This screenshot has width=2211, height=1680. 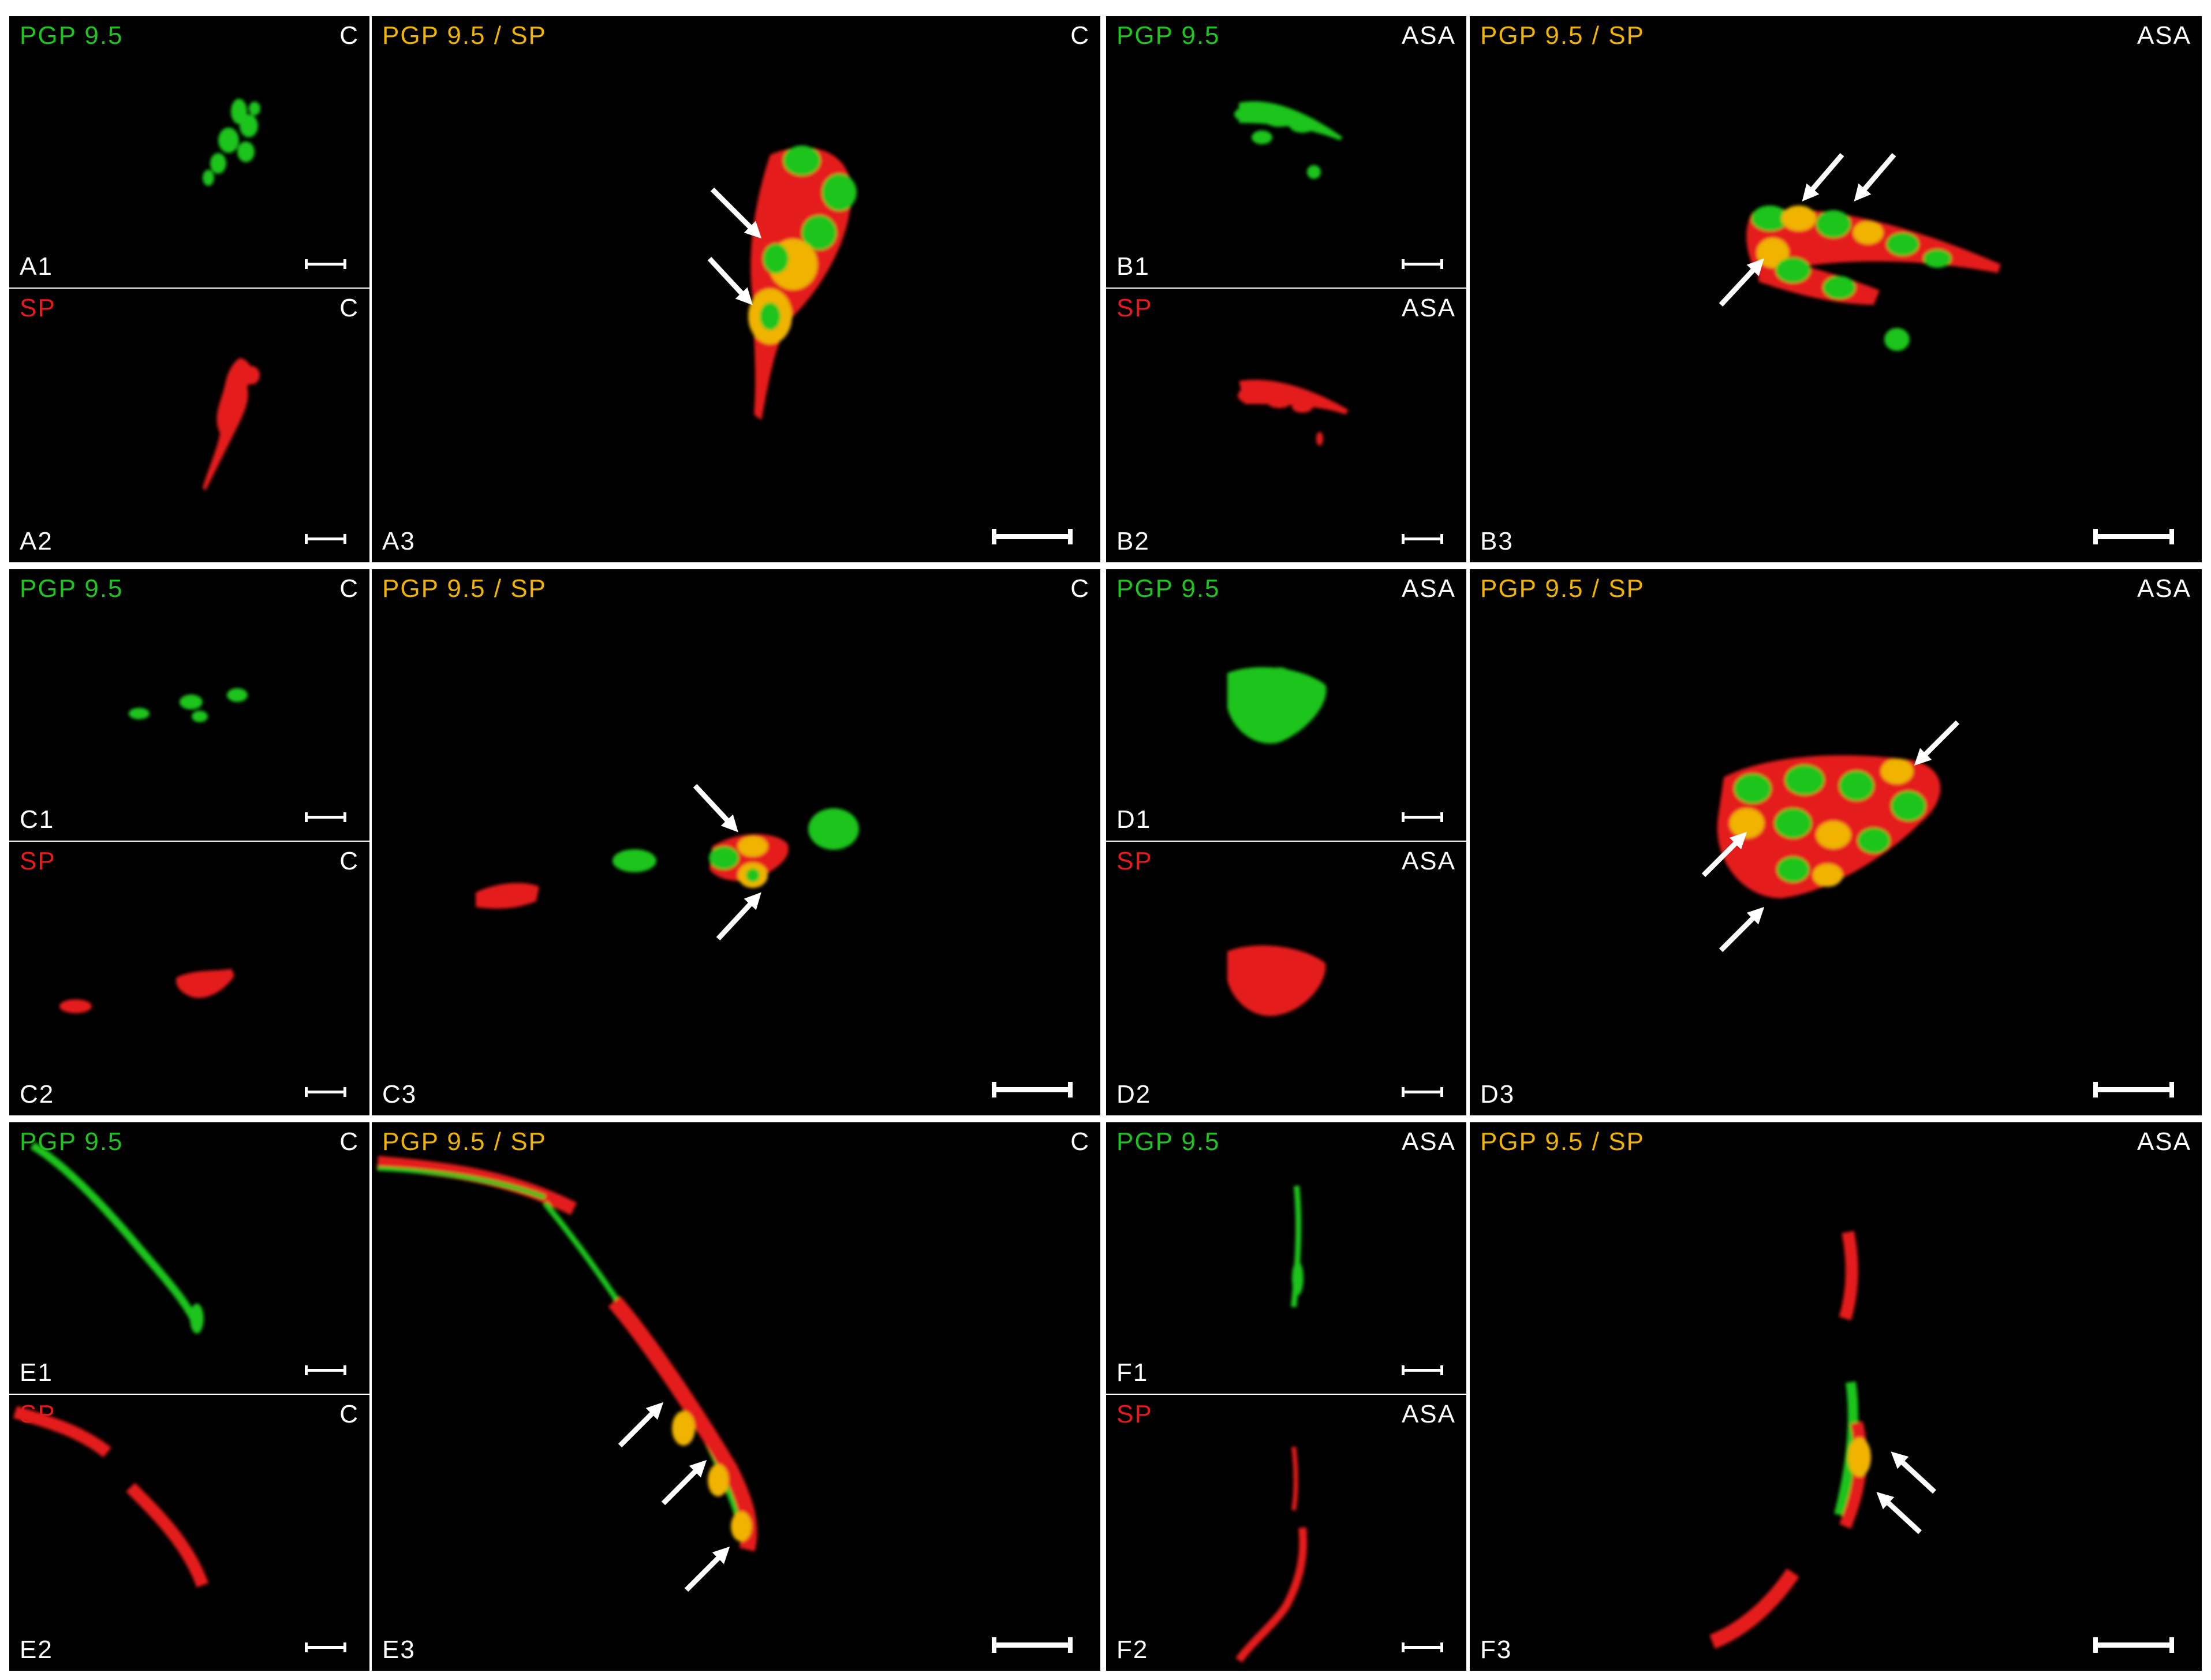 I want to click on micrograph-B1, so click(x=1288, y=140).